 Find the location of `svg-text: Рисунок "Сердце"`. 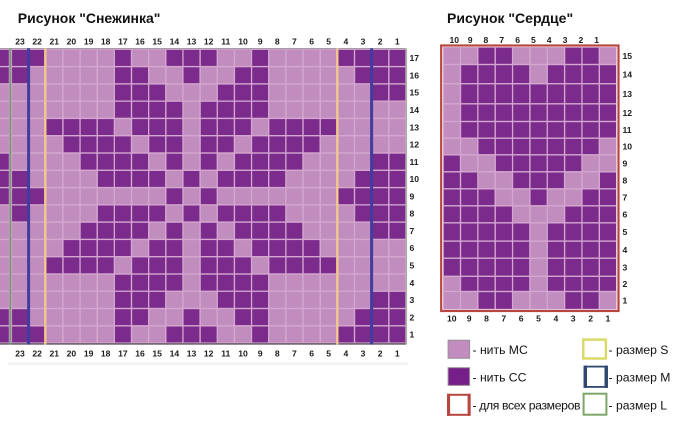

svg-text: Рисунок "Сердце" is located at coordinates (510, 18).